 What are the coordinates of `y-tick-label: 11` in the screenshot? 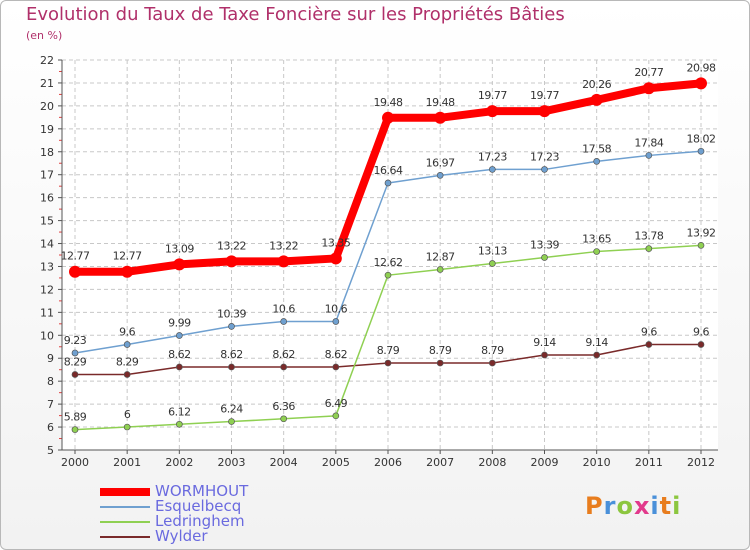 It's located at (47, 312).